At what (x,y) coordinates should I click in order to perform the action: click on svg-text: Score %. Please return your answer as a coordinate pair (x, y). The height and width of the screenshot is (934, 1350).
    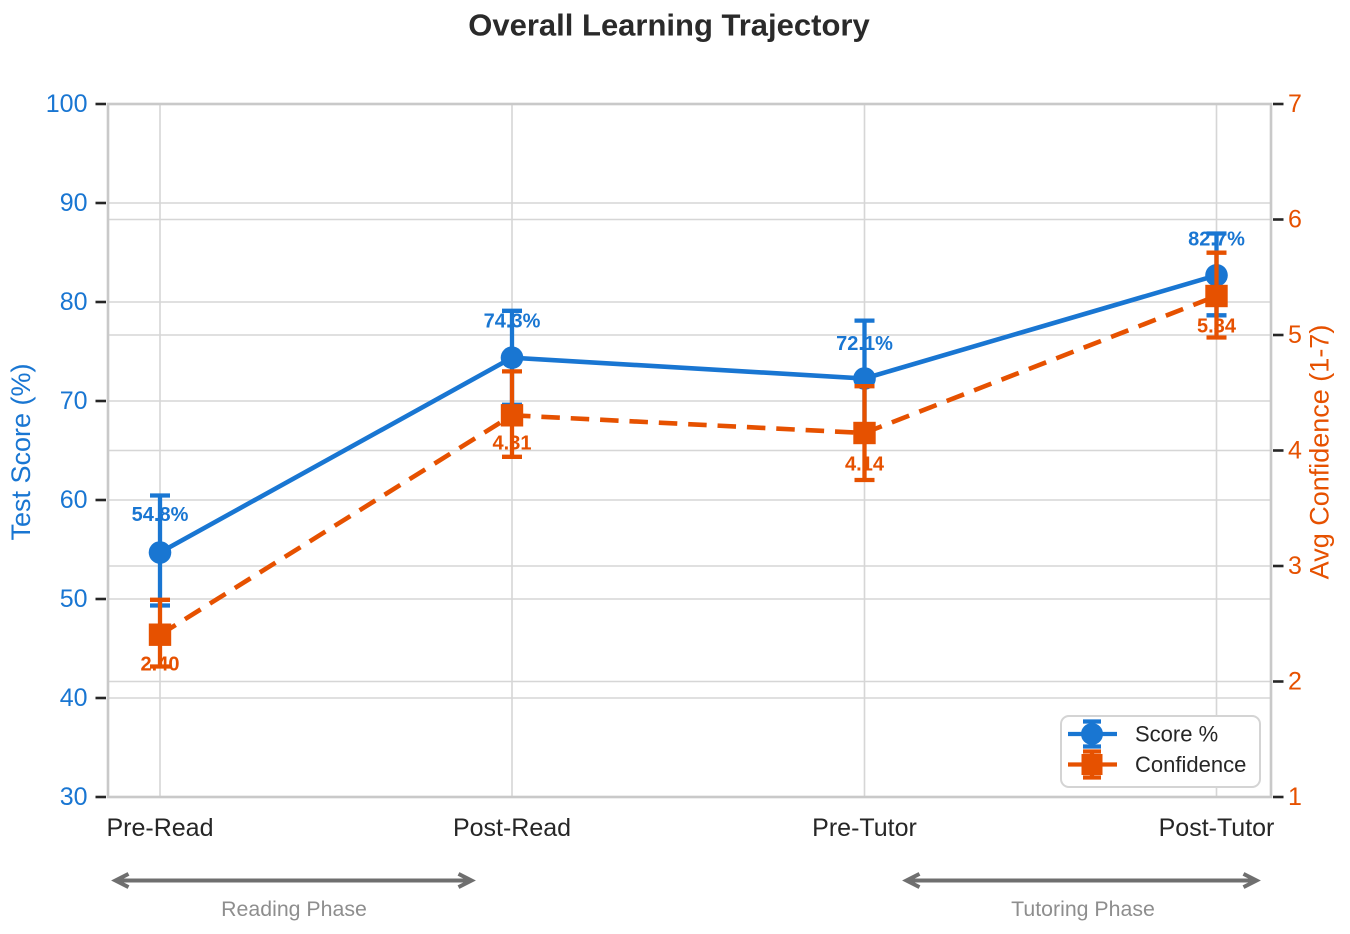
    Looking at the image, I should click on (1176, 734).